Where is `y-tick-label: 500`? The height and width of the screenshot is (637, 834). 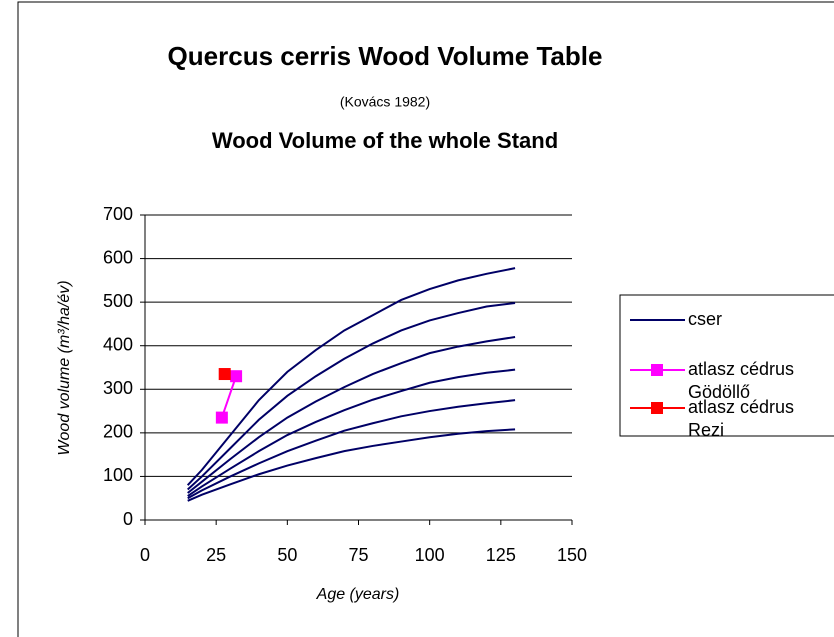
y-tick-label: 500 is located at coordinates (118, 301).